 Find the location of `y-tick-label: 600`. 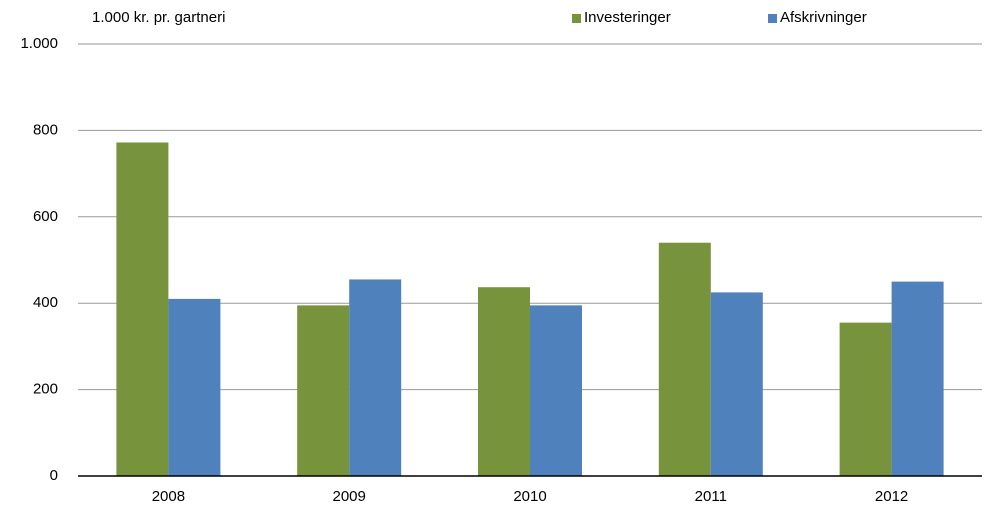

y-tick-label: 600 is located at coordinates (45, 216).